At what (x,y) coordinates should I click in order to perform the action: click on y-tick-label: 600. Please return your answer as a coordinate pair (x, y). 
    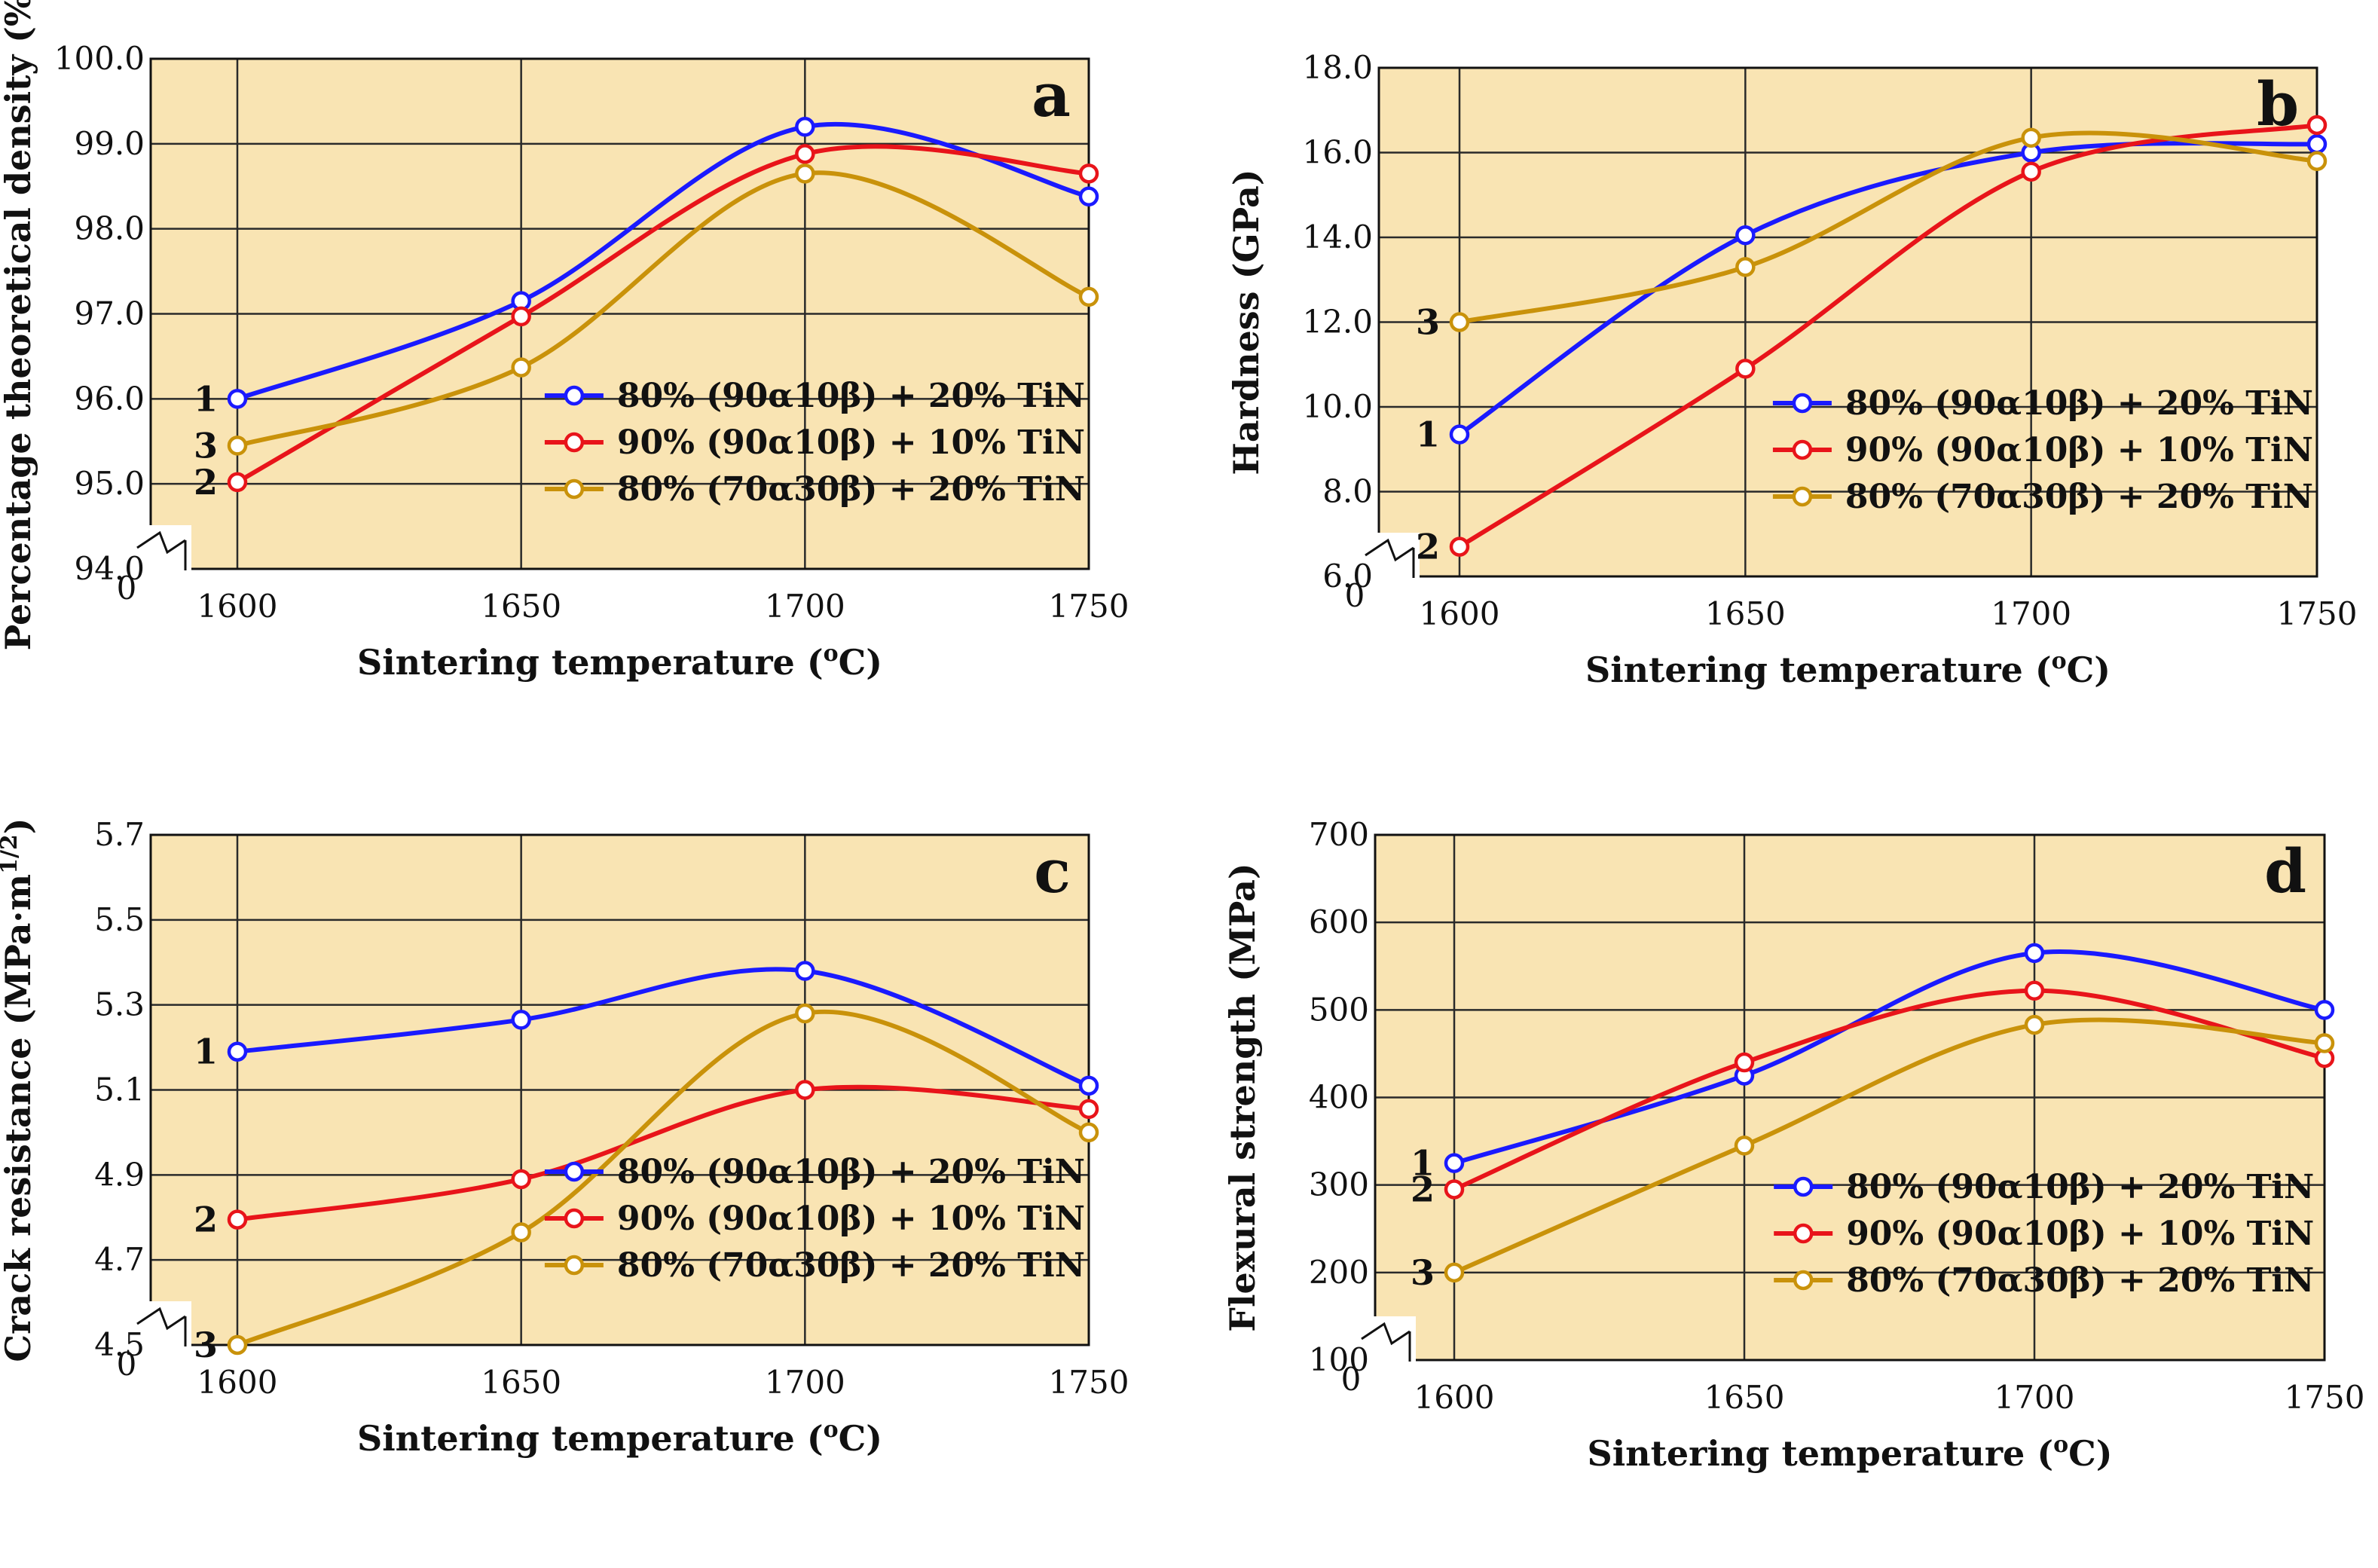
    Looking at the image, I should click on (1339, 921).